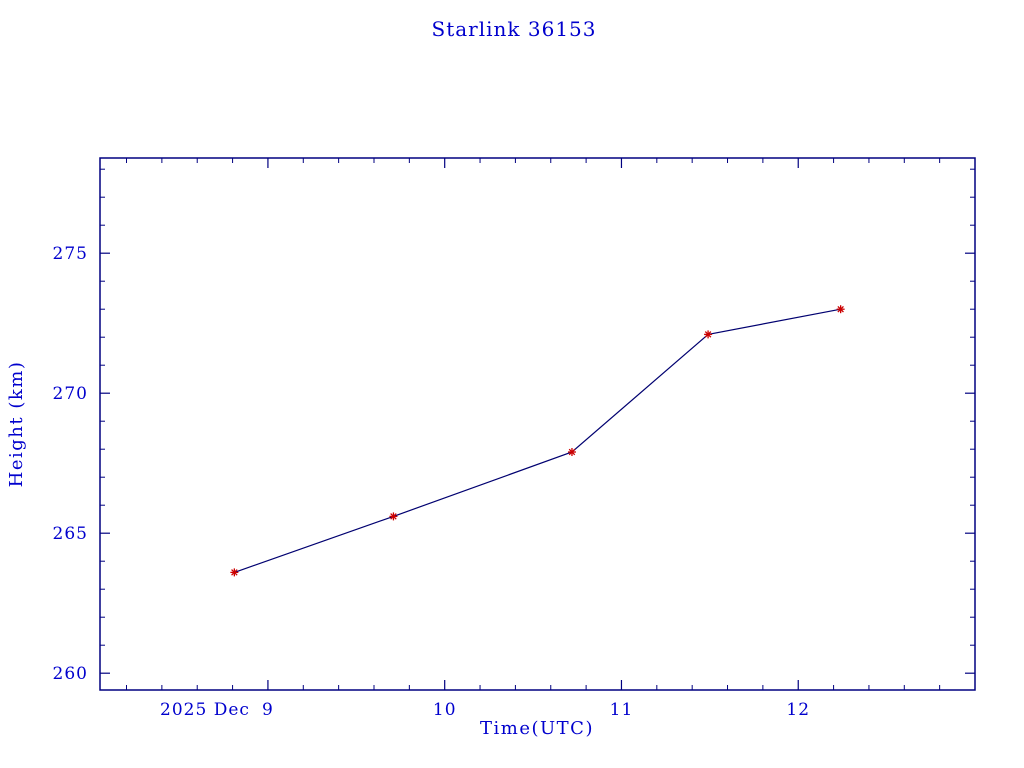 This screenshot has height=768, width=1024. What do you see at coordinates (537, 728) in the screenshot?
I see `x-axis-label: Time(UTC)` at bounding box center [537, 728].